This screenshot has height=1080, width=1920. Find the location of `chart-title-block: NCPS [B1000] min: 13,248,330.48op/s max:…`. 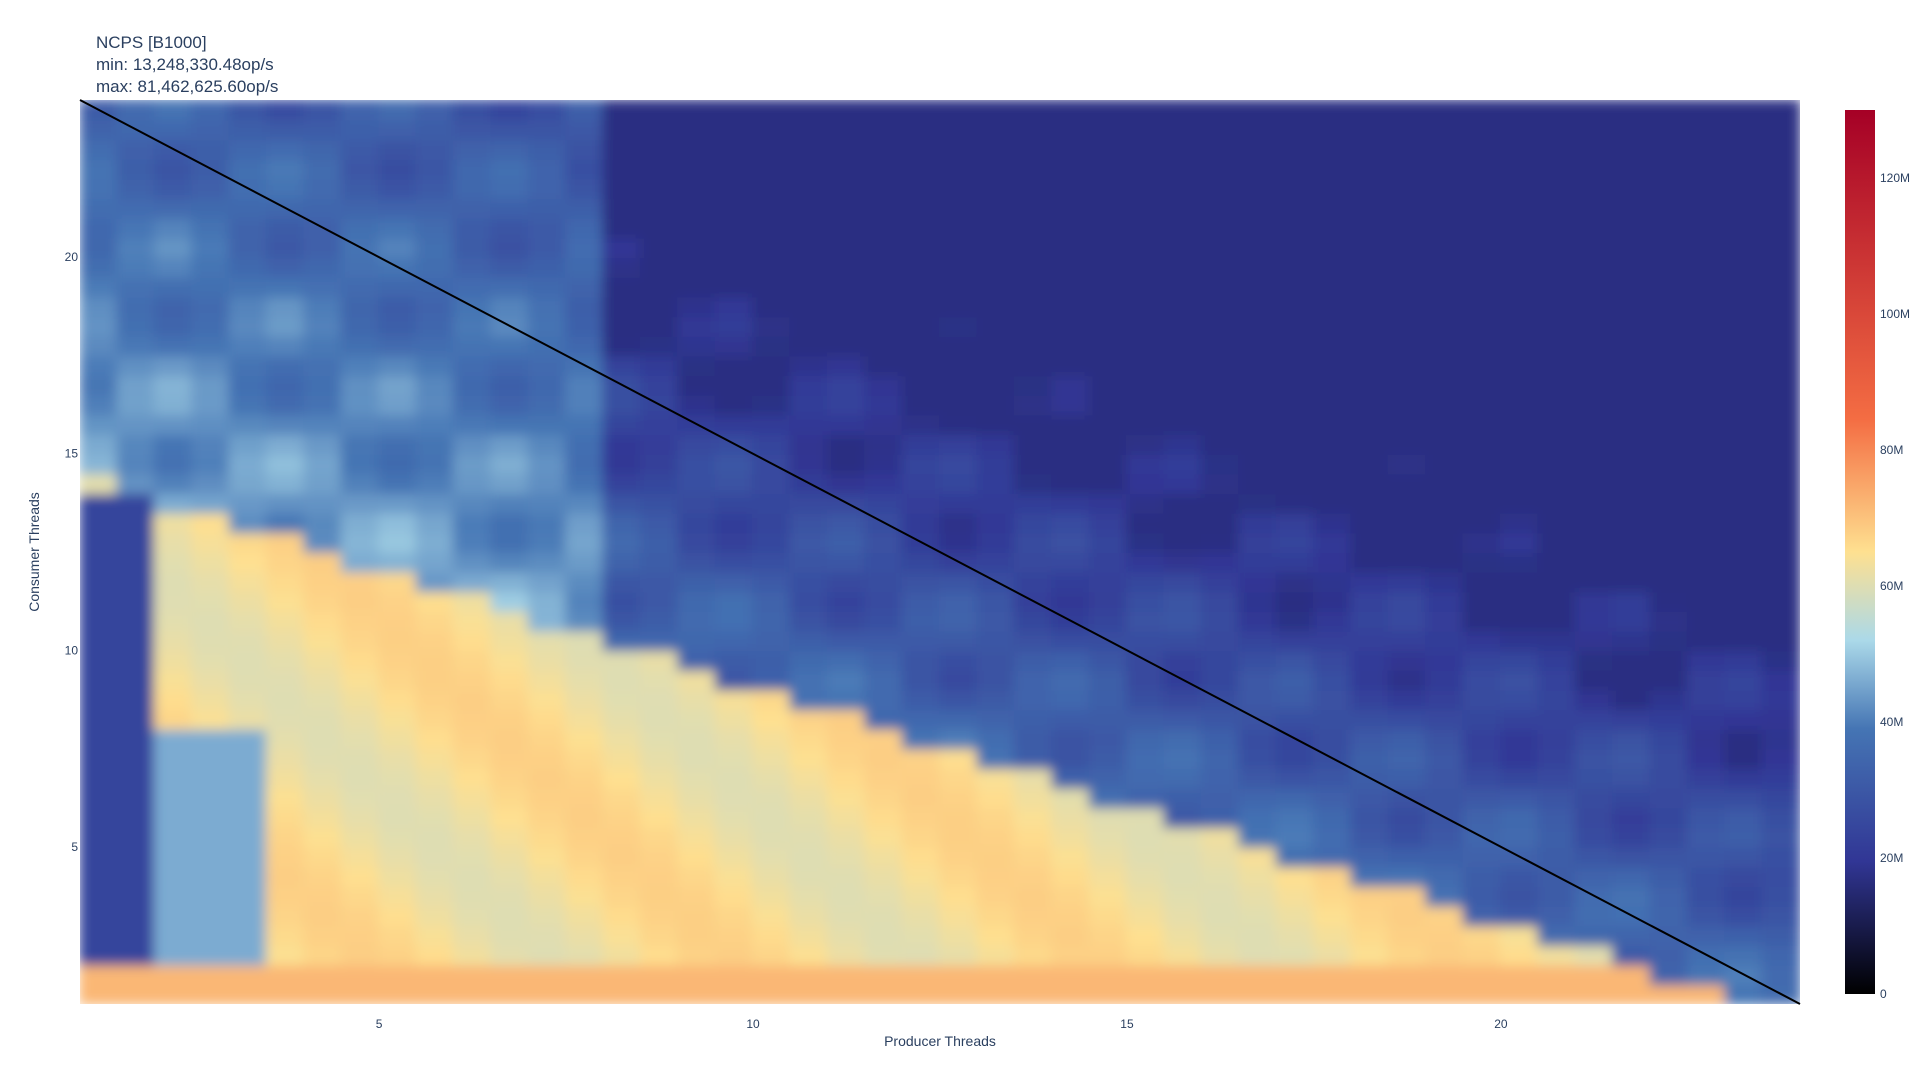

chart-title-block: NCPS [B1000] min: 13,248,330.48op/s max:… is located at coordinates (187, 65).